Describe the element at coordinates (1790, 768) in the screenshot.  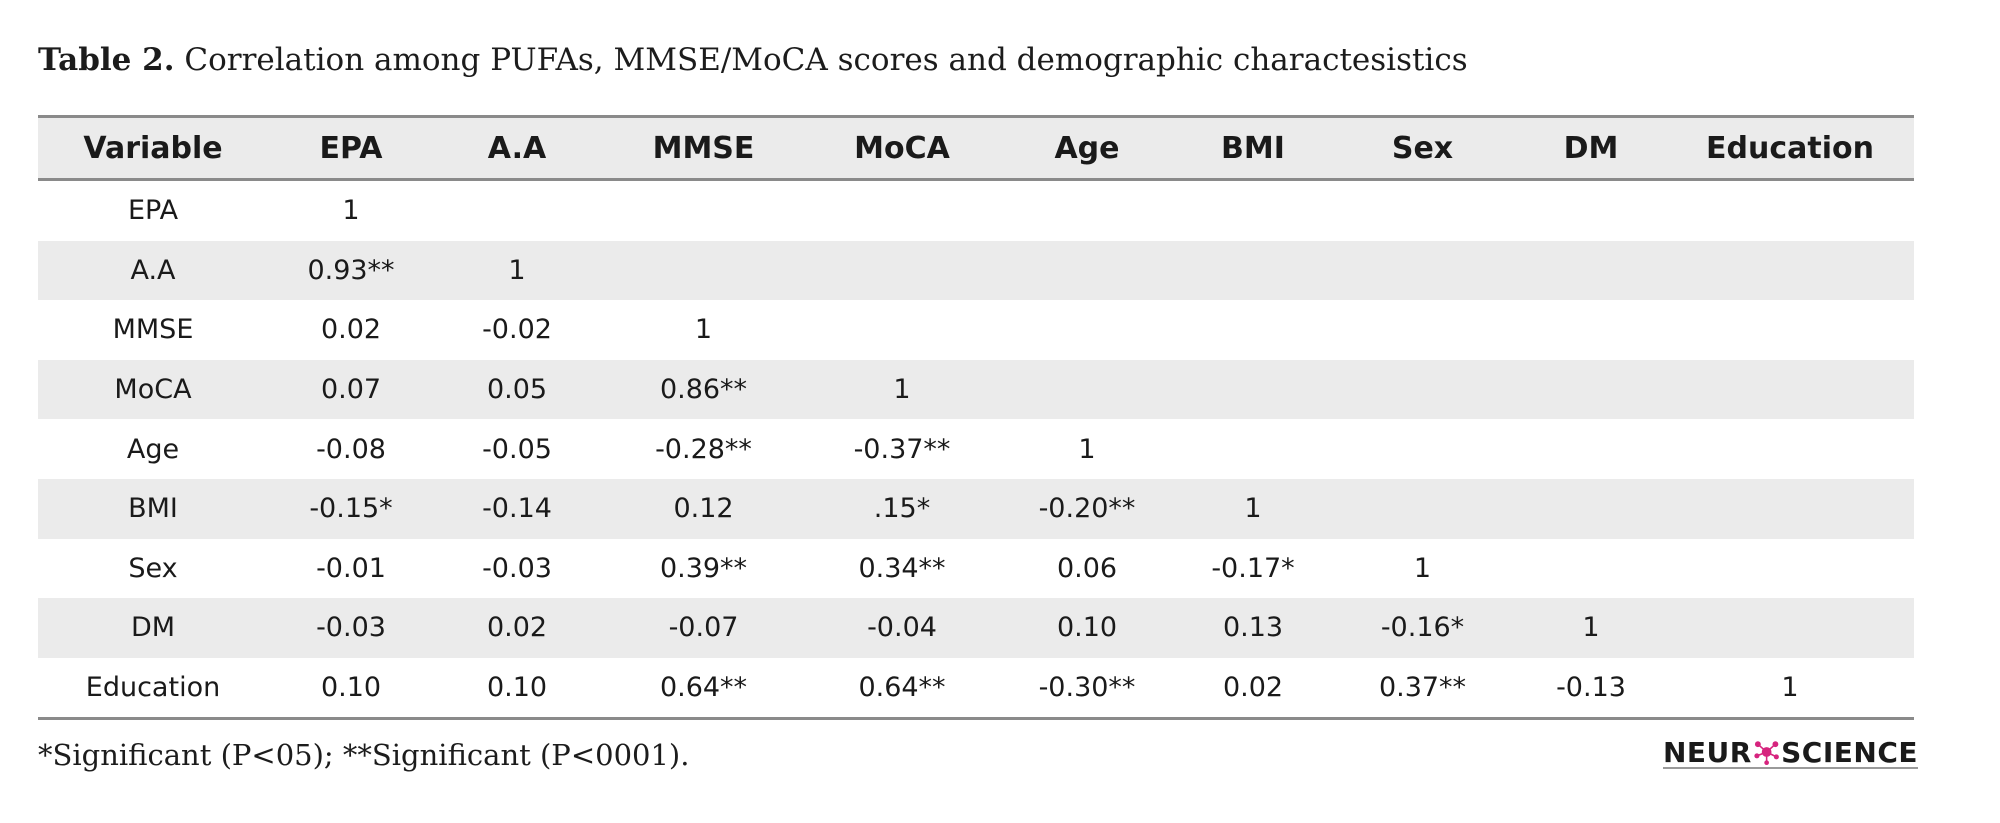
I see `logo-underline` at that location.